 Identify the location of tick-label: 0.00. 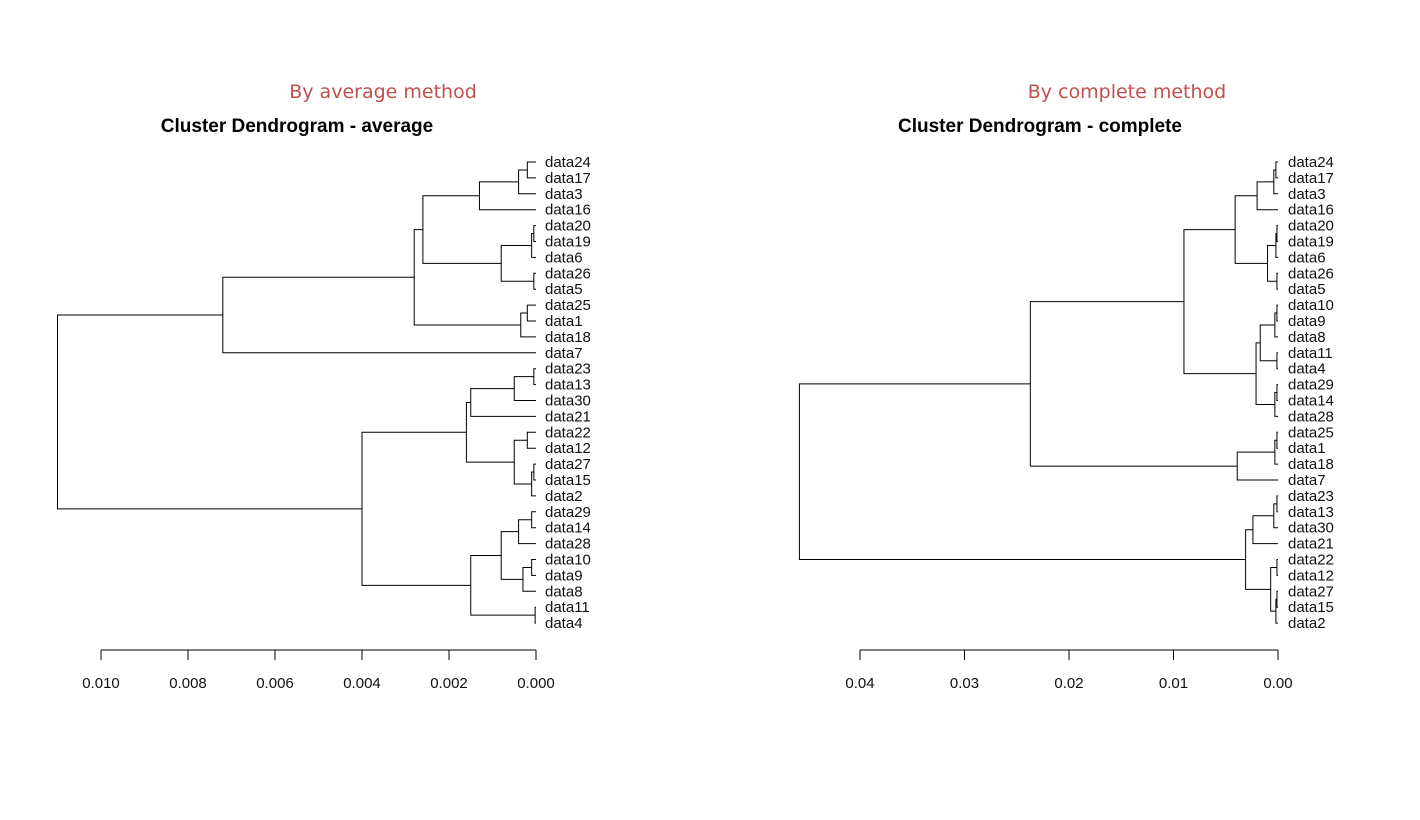
(1277, 683).